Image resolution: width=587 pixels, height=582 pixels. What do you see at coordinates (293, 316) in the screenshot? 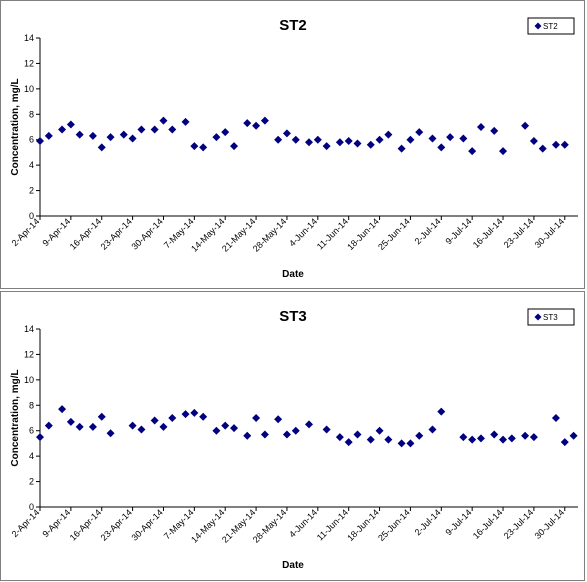
I see `chart-title: ST3` at bounding box center [293, 316].